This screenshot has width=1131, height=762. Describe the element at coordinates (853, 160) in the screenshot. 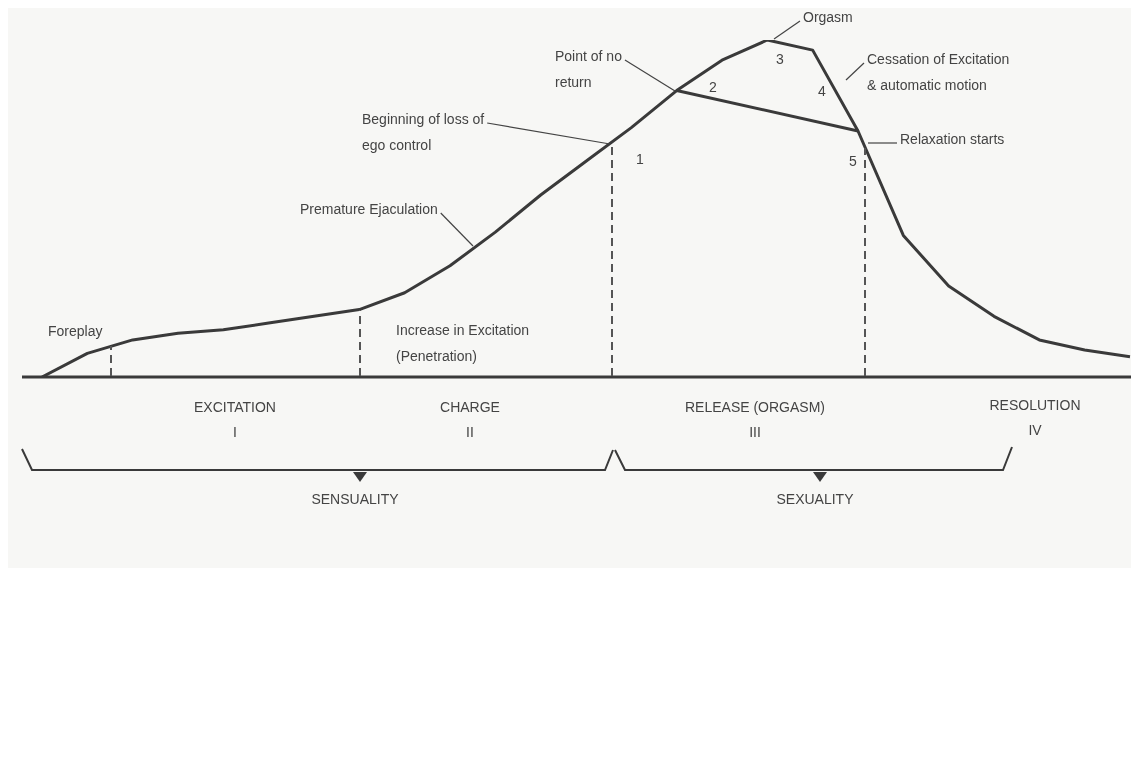

I see `annotation: 5` at that location.